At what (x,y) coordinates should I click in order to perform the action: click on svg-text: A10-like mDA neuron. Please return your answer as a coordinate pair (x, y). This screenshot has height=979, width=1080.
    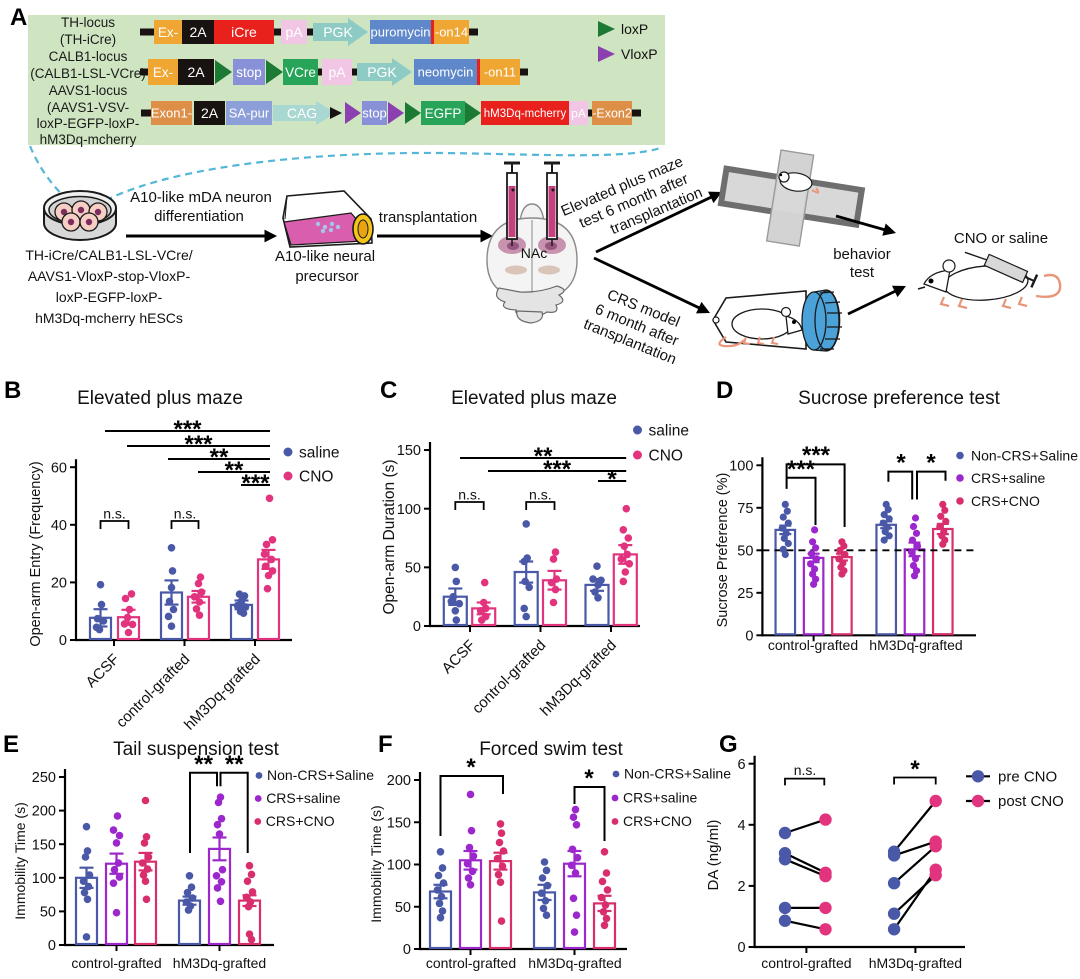
    Looking at the image, I should click on (201, 197).